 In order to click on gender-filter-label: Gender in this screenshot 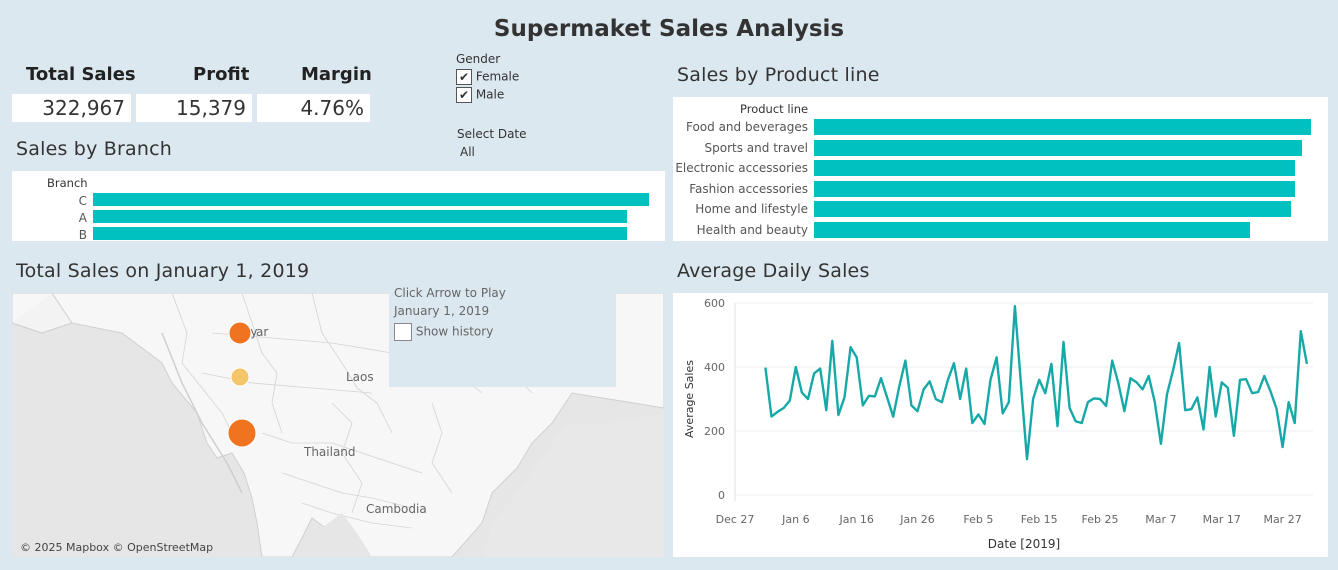, I will do `click(478, 59)`.